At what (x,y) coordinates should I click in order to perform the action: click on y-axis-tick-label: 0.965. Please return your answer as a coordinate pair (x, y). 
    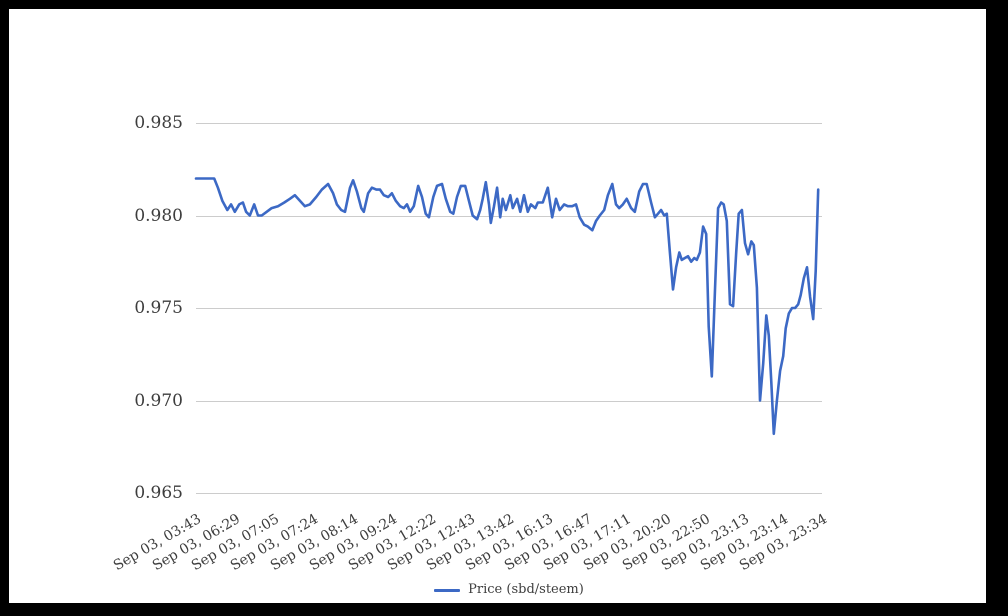
    Looking at the image, I should click on (158, 493).